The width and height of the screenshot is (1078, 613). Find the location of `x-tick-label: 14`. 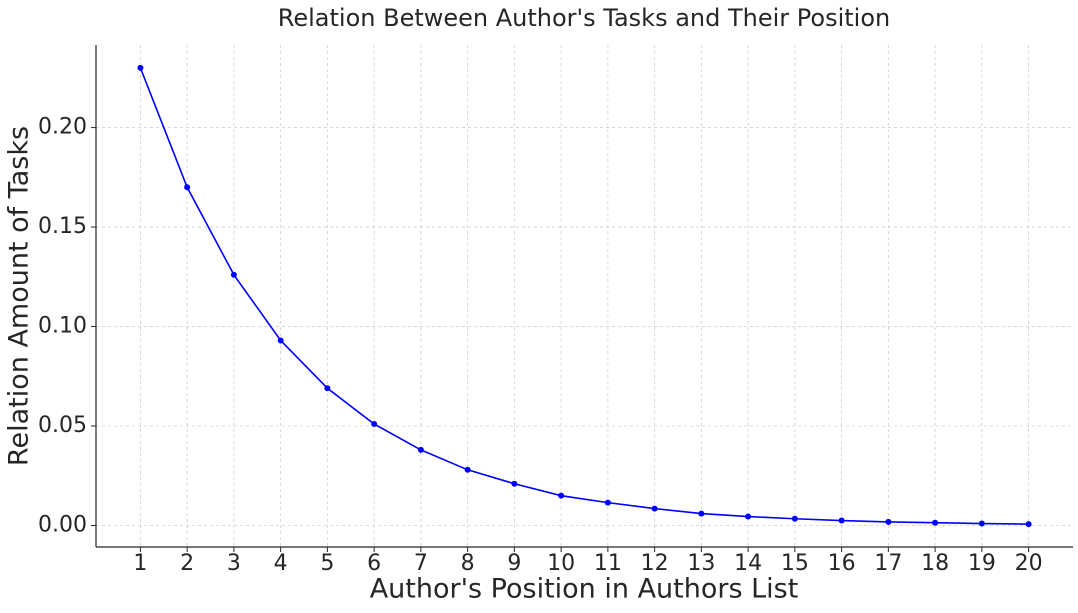

x-tick-label: 14 is located at coordinates (748, 563).